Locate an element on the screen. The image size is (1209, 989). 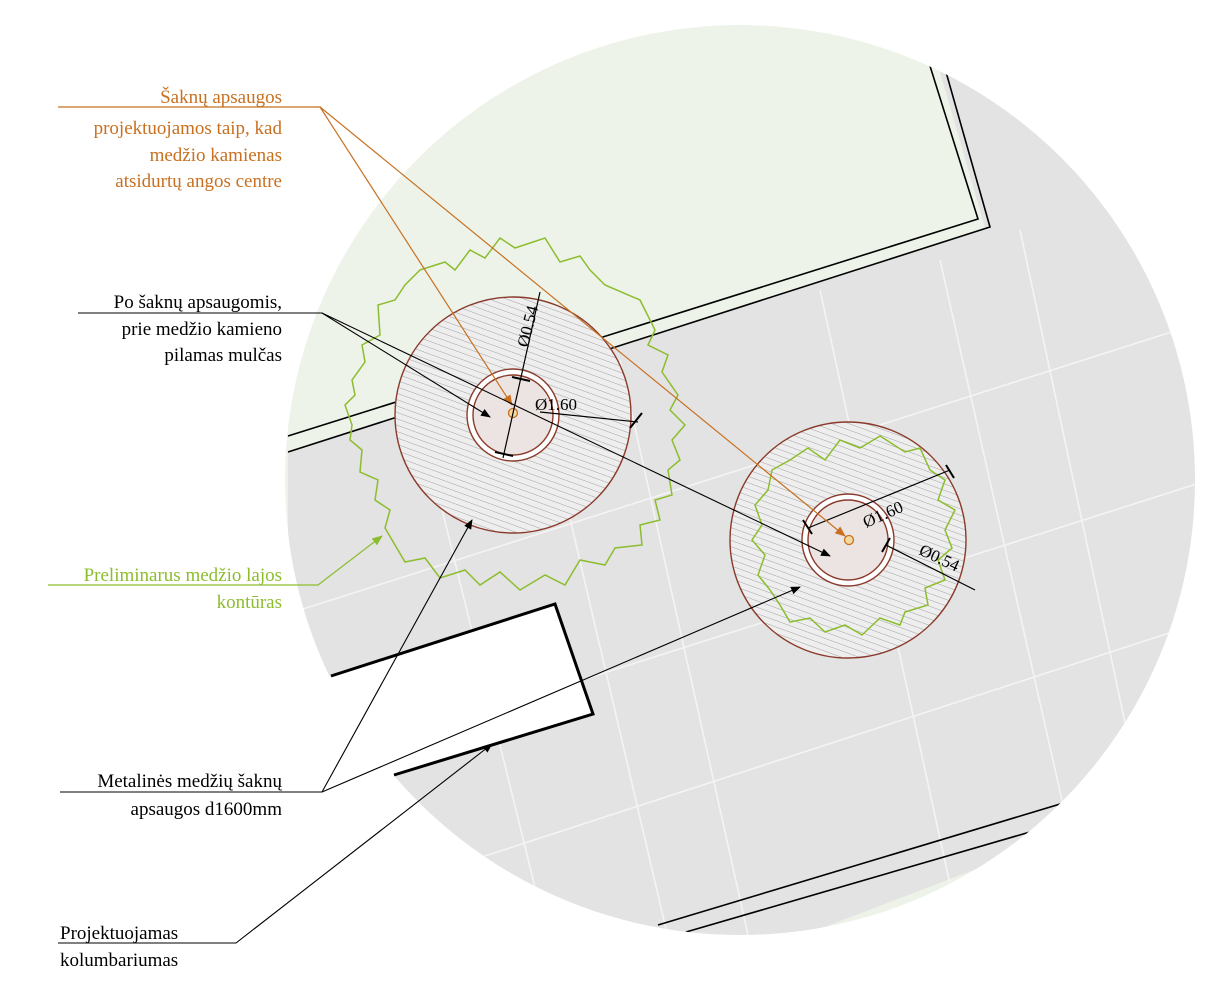
root-guard-note-line-3: medžio kamienas is located at coordinates (216, 155).